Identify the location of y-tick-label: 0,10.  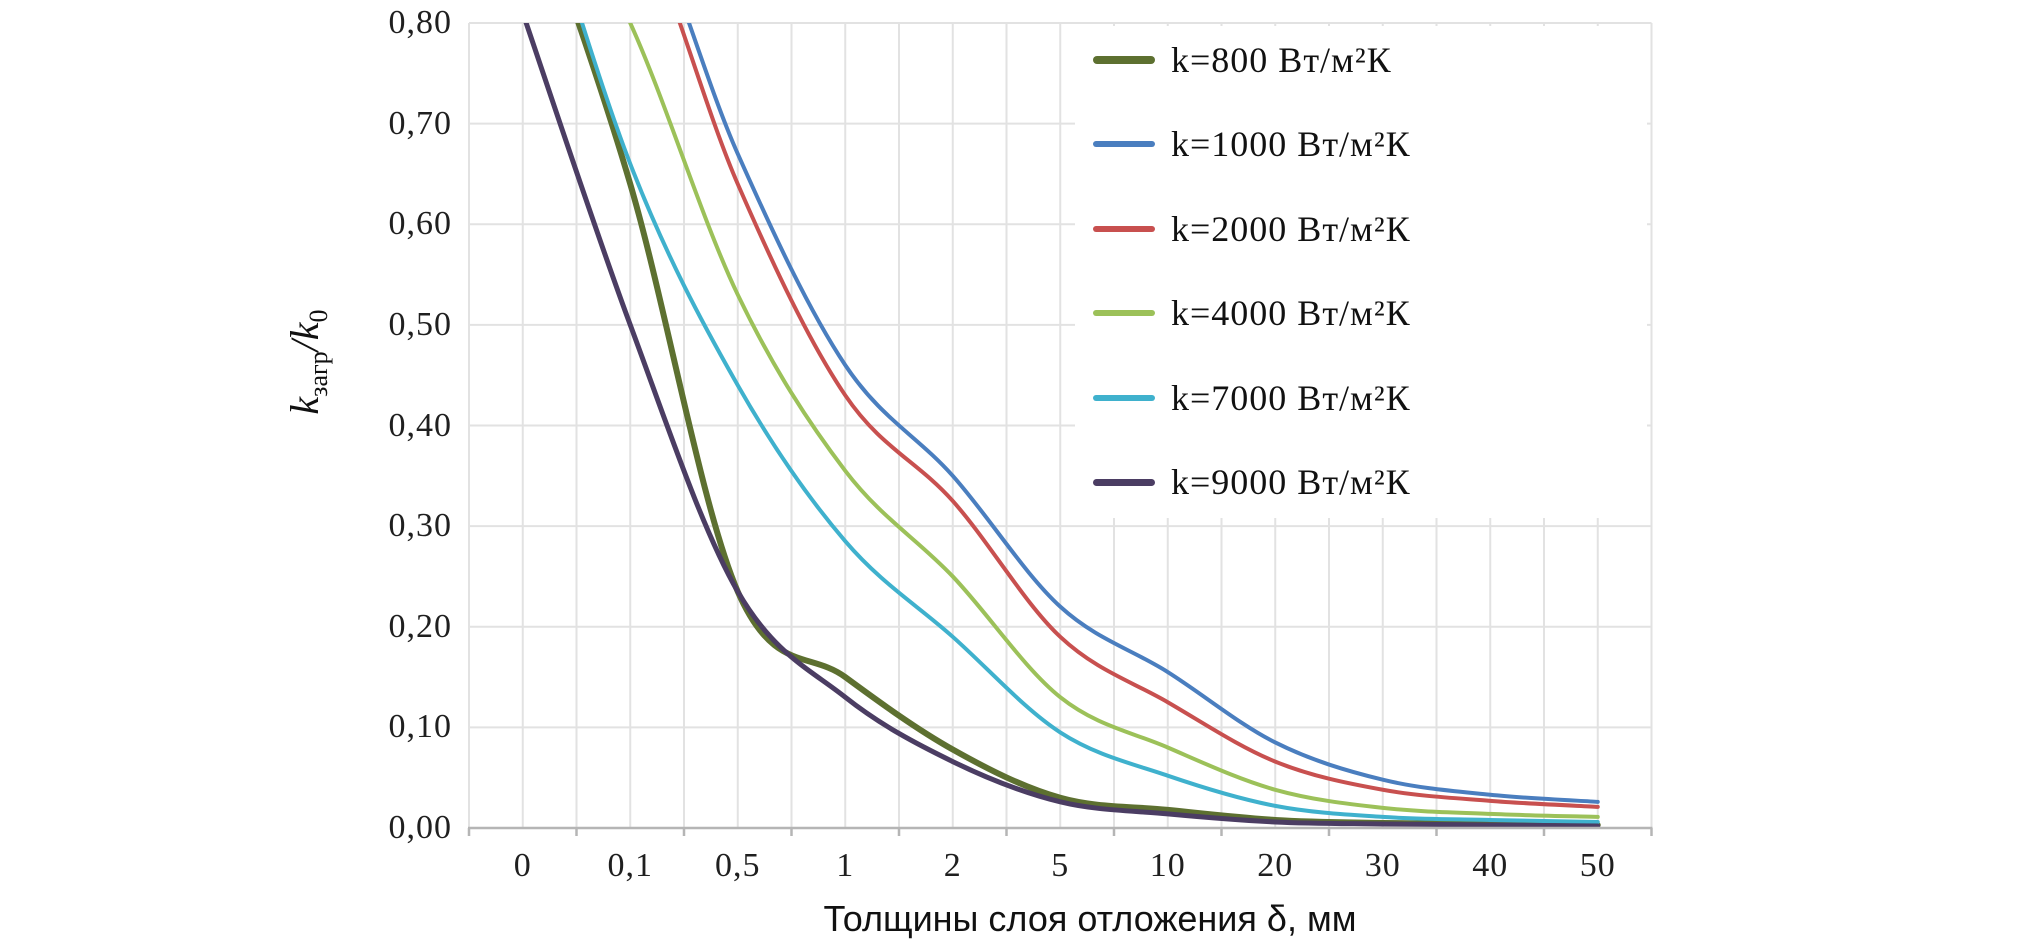
(420, 727).